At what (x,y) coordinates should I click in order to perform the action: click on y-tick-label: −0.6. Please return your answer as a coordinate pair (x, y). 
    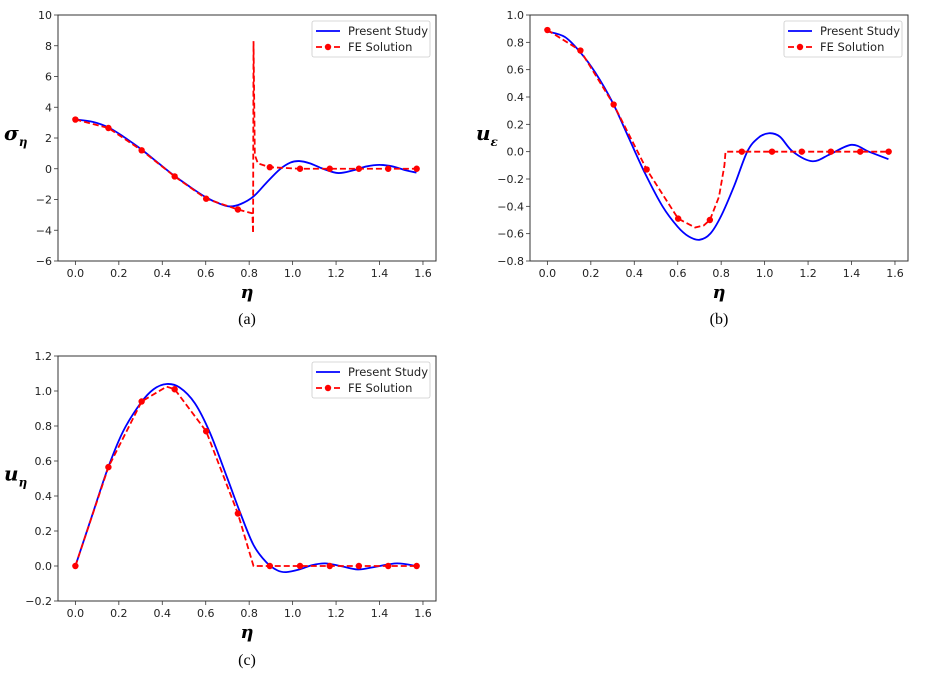
    Looking at the image, I should click on (510, 234).